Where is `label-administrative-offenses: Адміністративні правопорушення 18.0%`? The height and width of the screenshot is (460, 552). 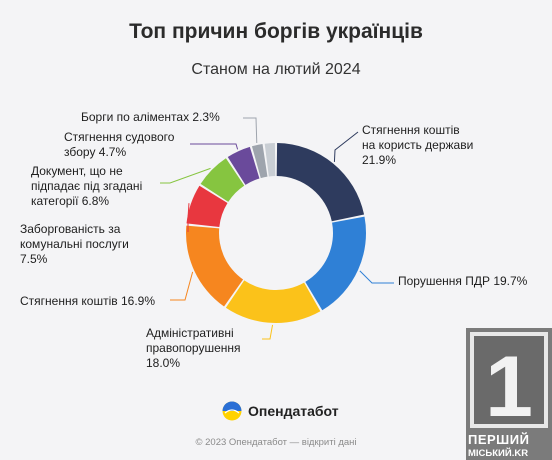 label-administrative-offenses: Адміністративні правопорушення 18.0% is located at coordinates (193, 348).